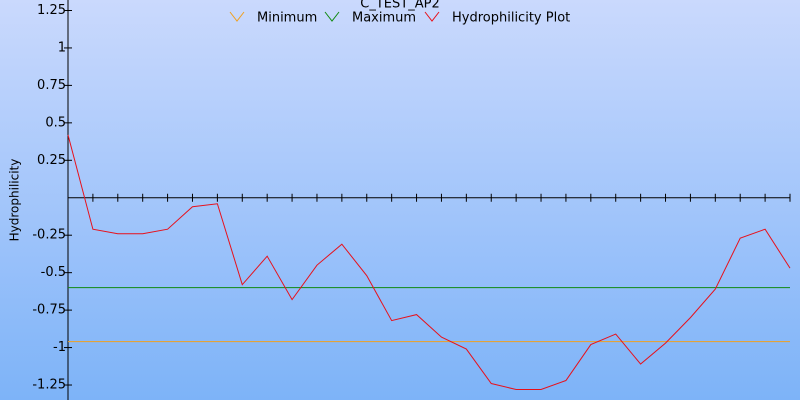 Image resolution: width=800 pixels, height=400 pixels. Describe the element at coordinates (15, 200) in the screenshot. I see `y-axis-label: Hydrophilicity` at that location.